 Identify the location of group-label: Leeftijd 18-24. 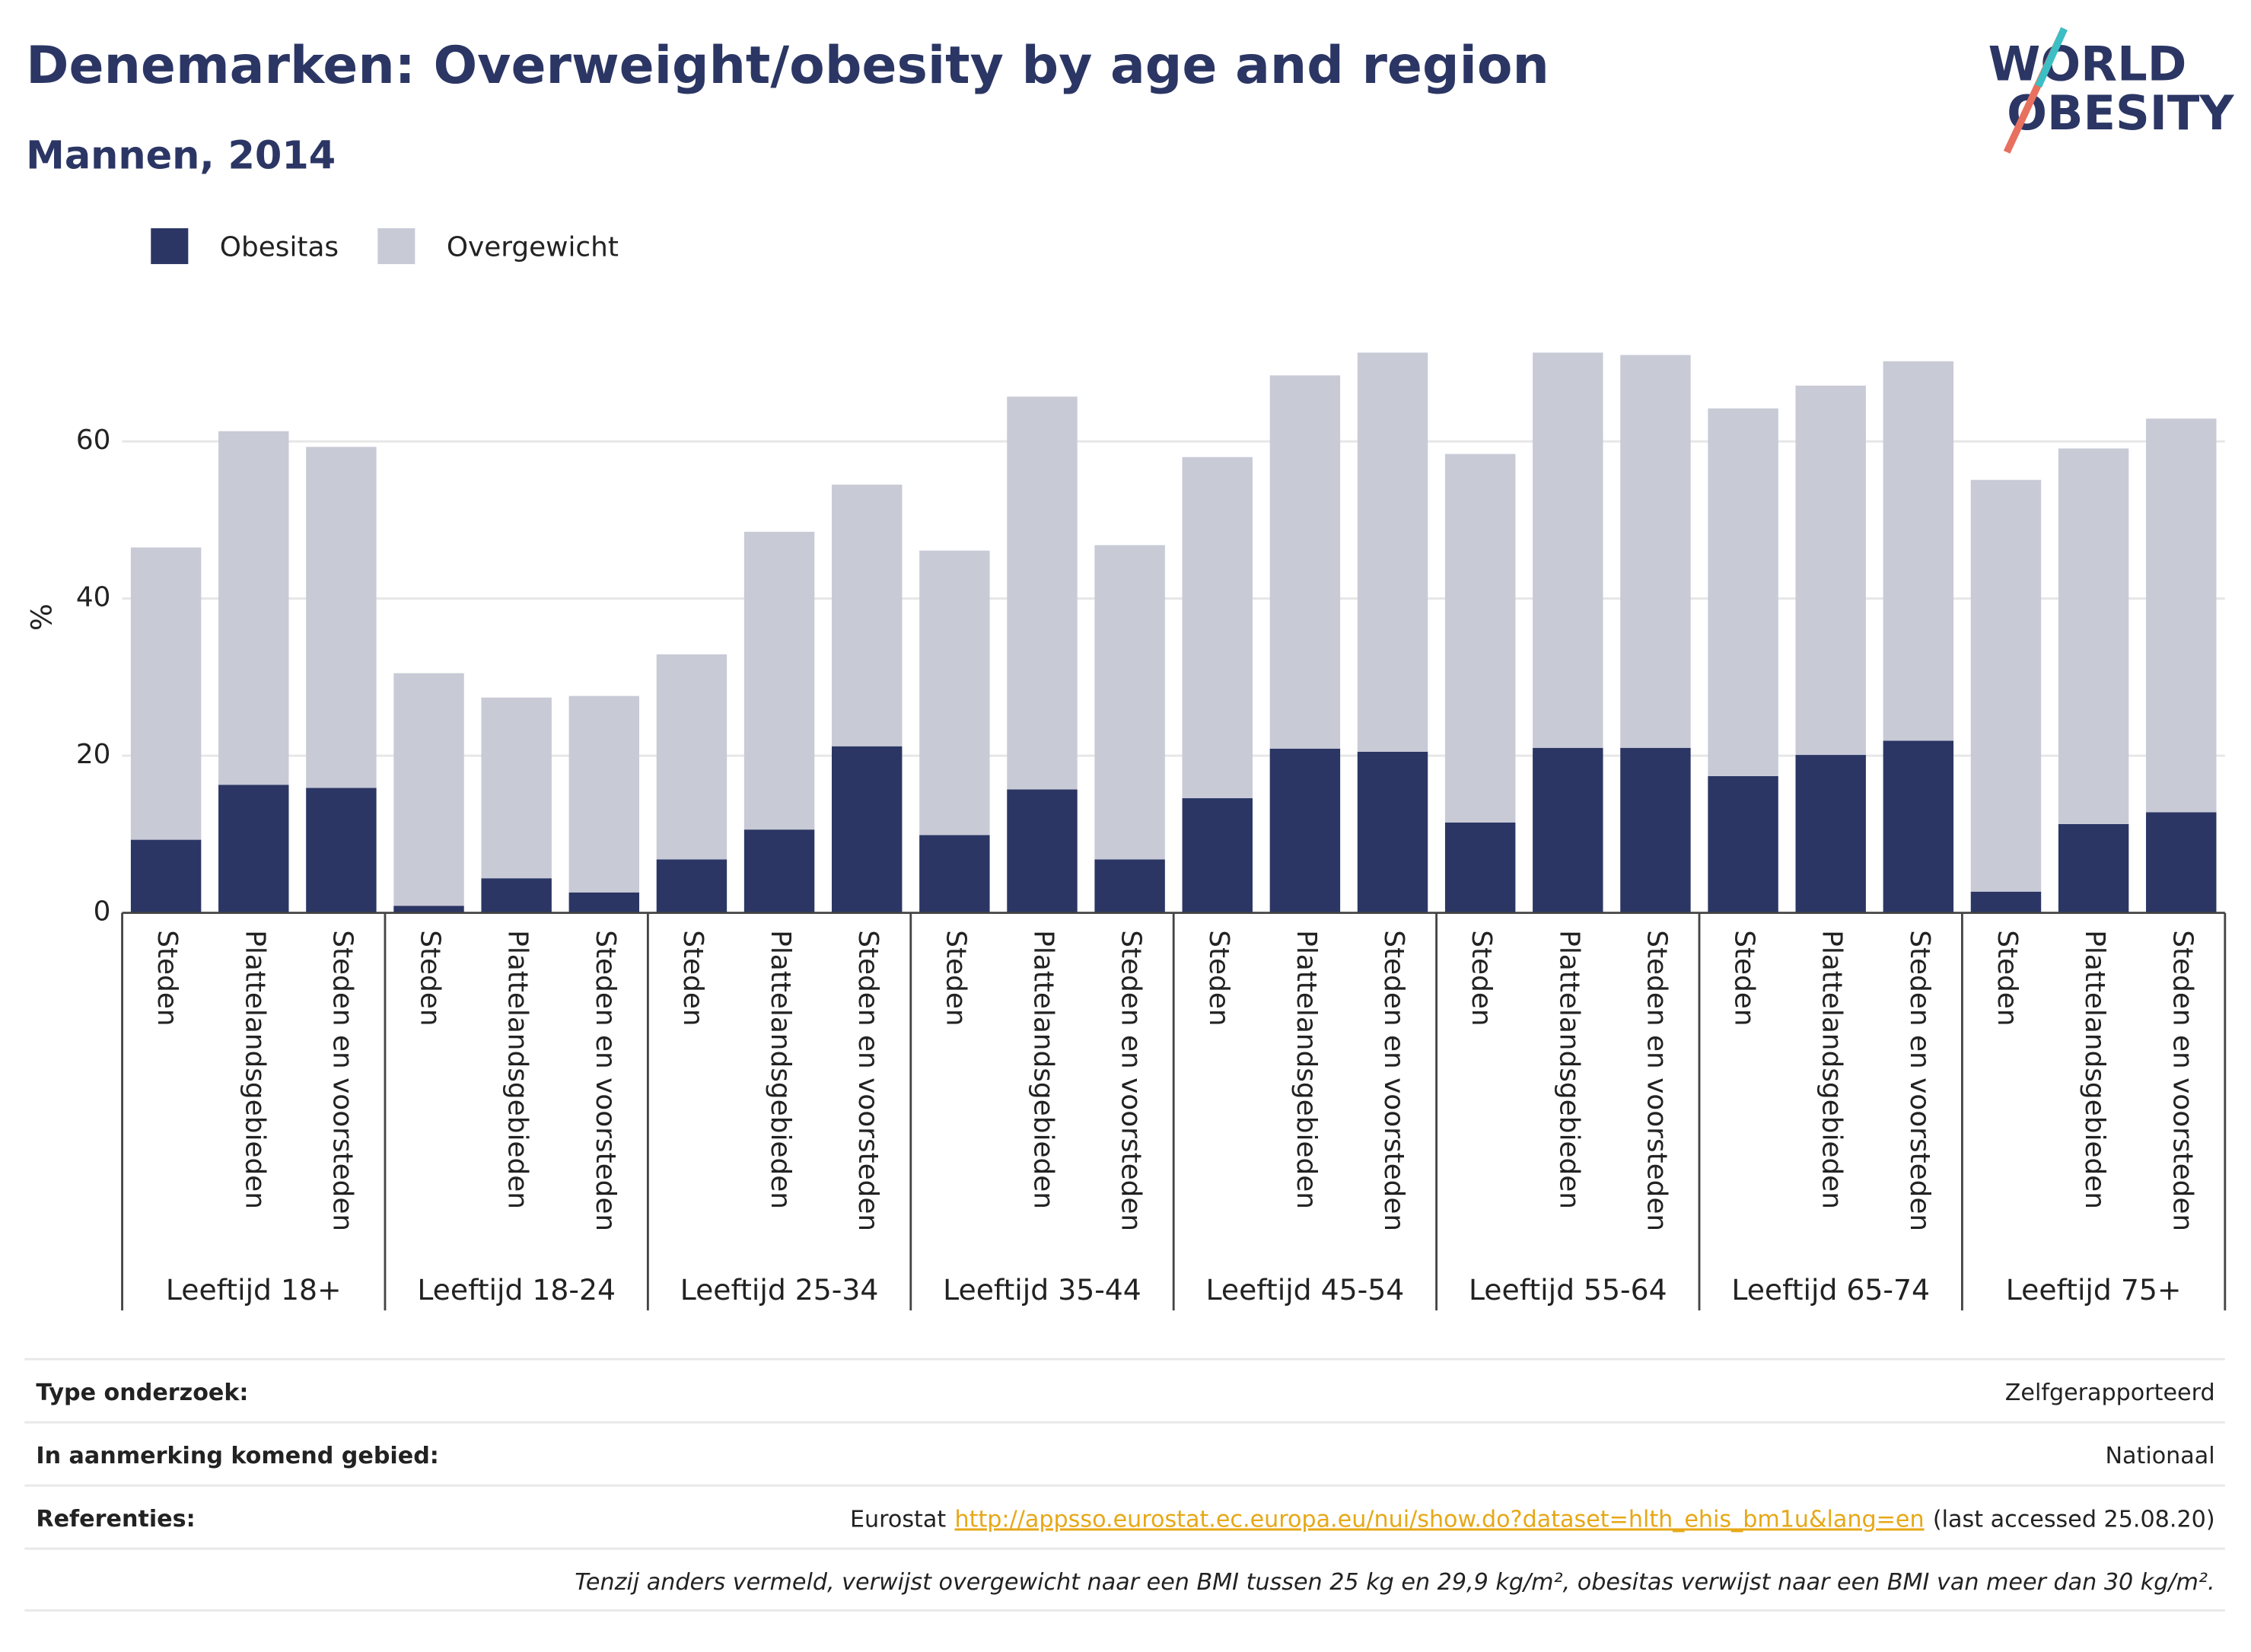
(516, 1290).